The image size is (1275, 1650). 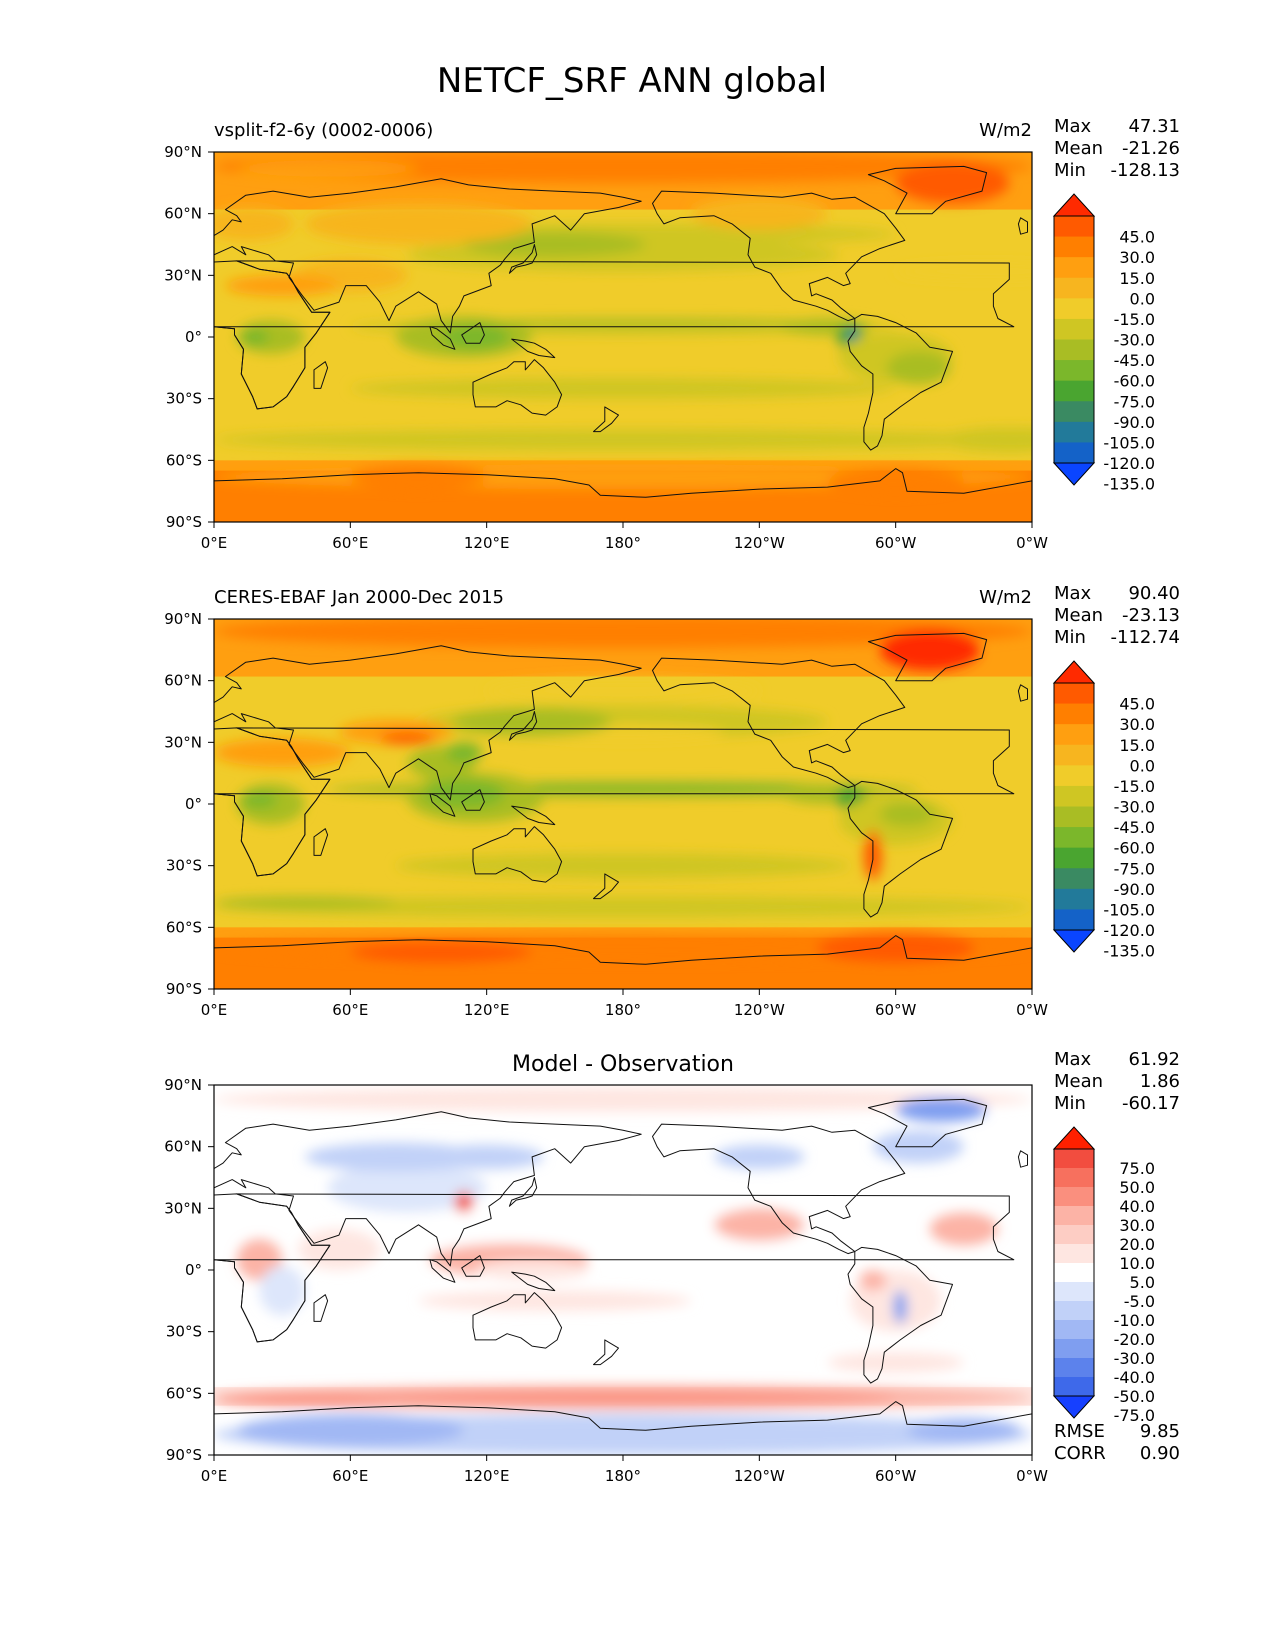 I want to click on extra-stat-label: CORR, so click(x=1080, y=1453).